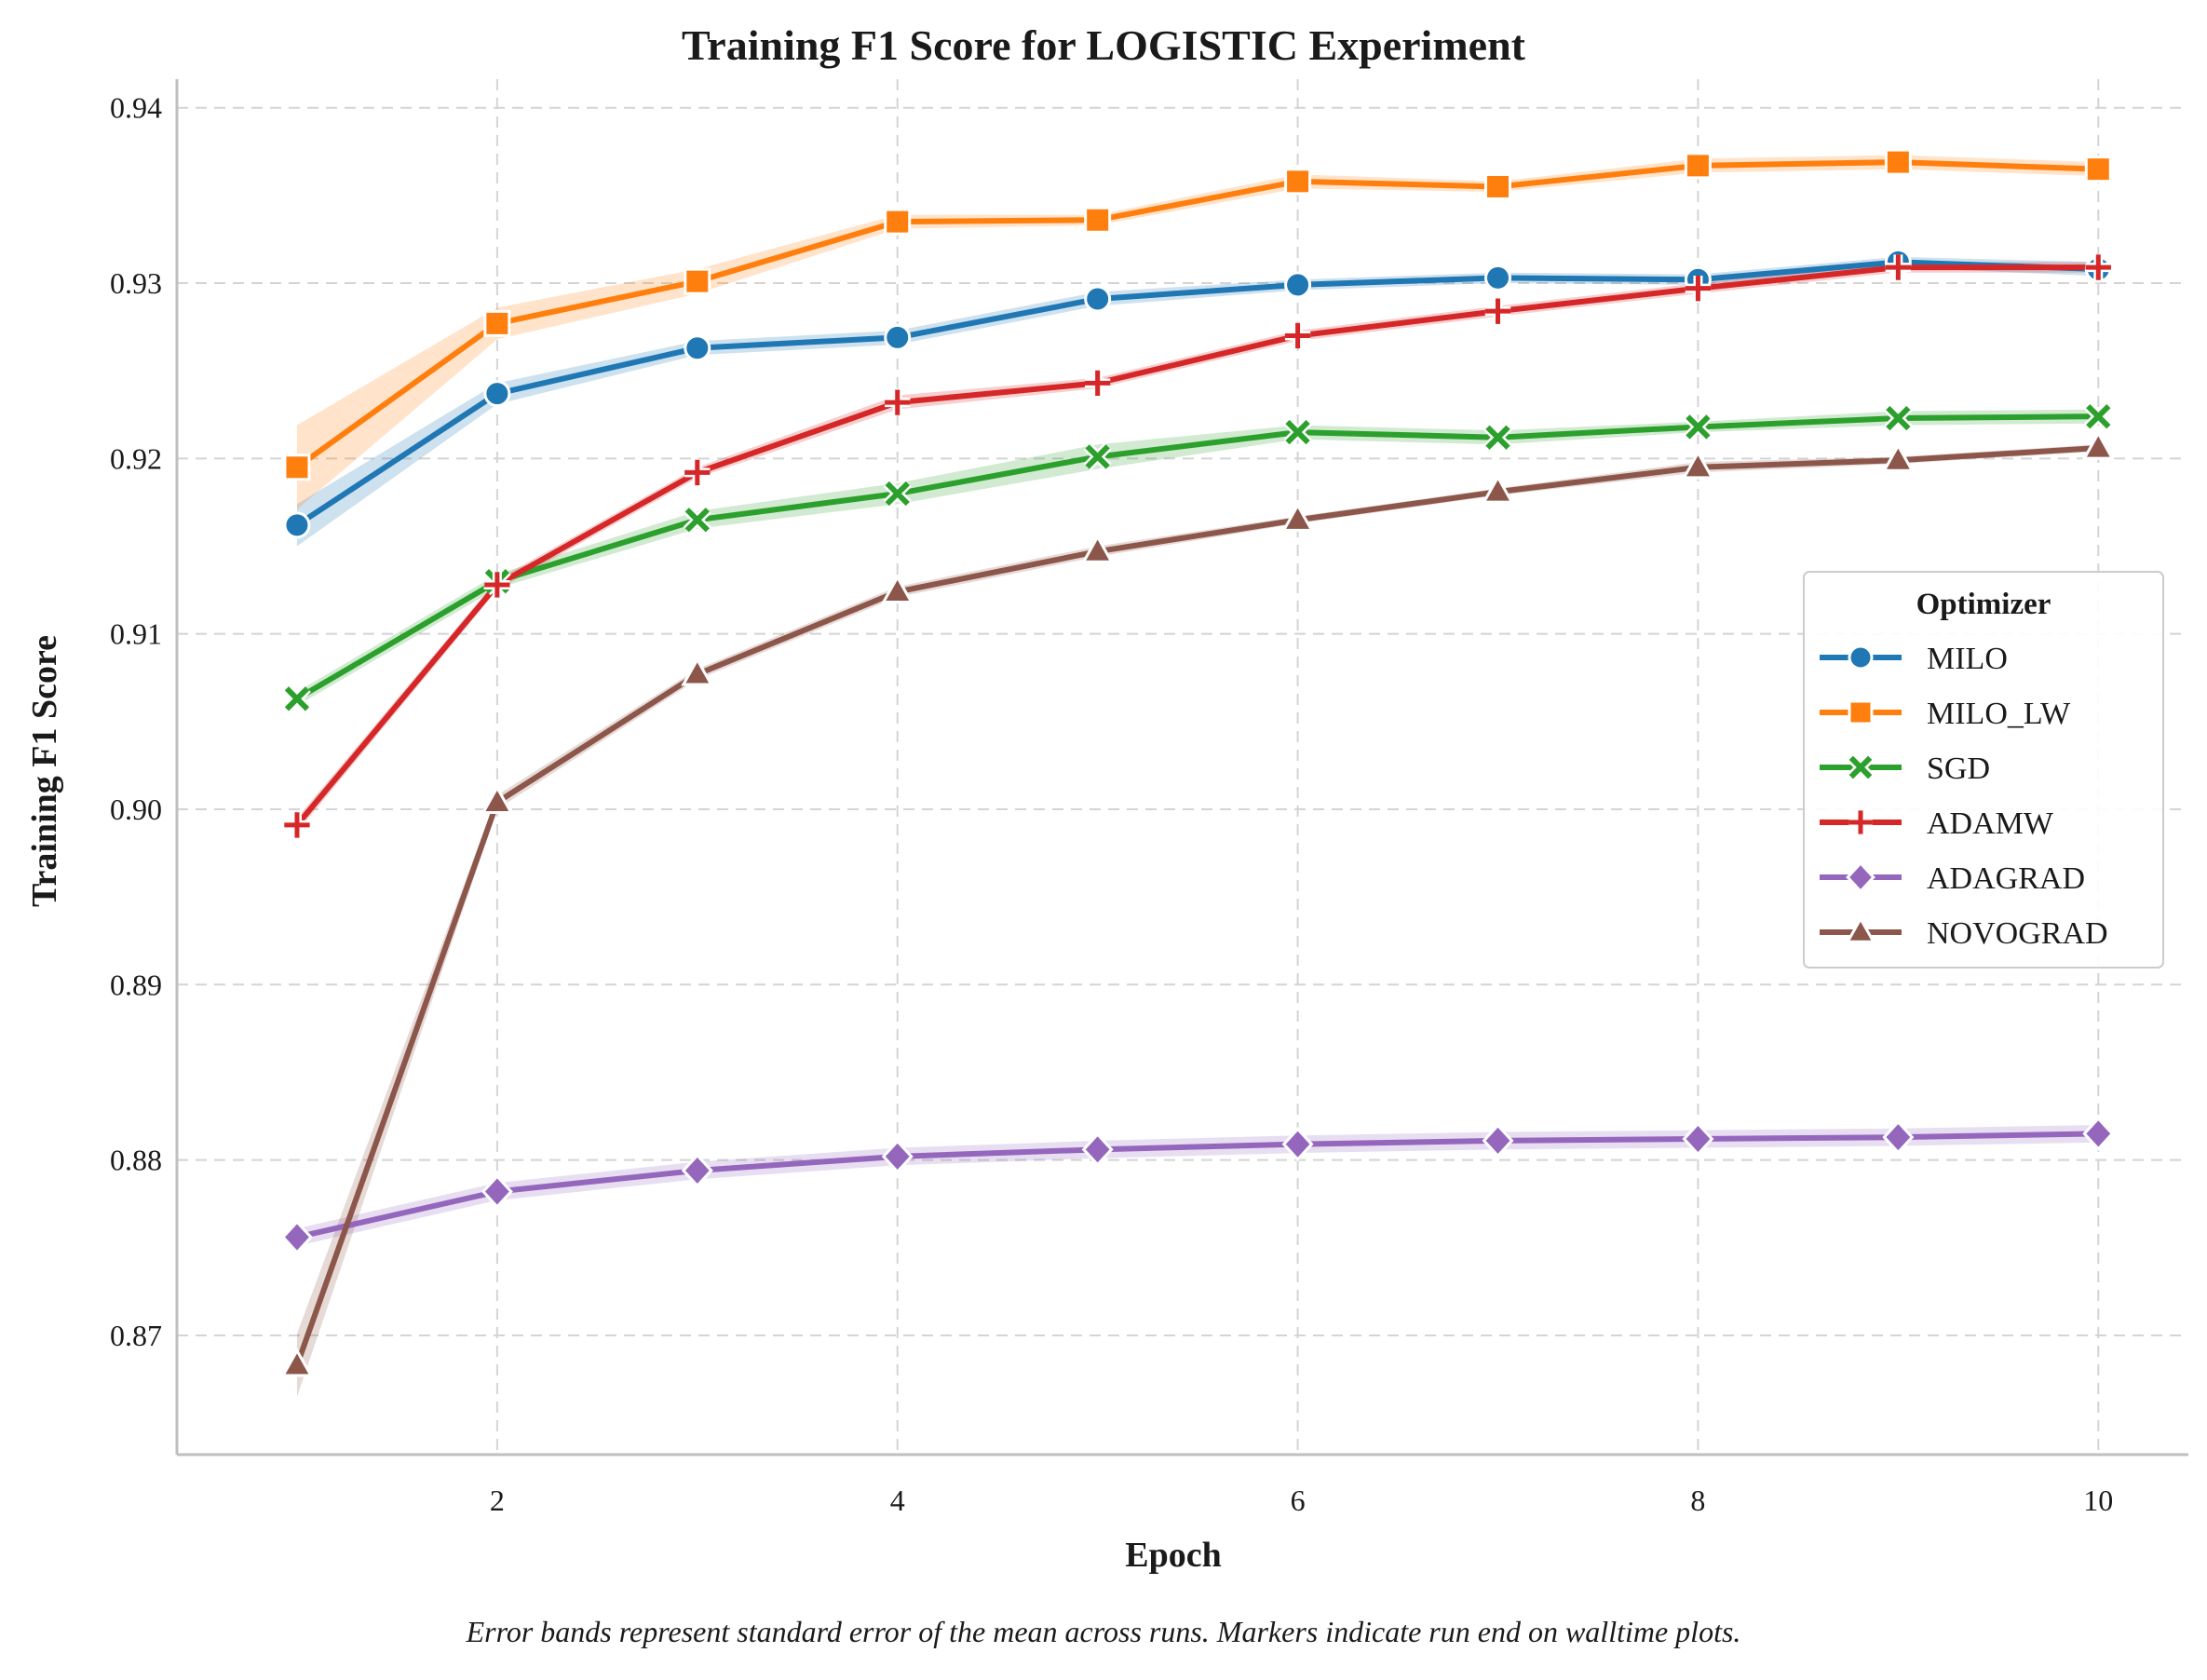 This screenshot has width=2207, height=1680. What do you see at coordinates (1861, 767) in the screenshot?
I see `legend-marker-sgd` at bounding box center [1861, 767].